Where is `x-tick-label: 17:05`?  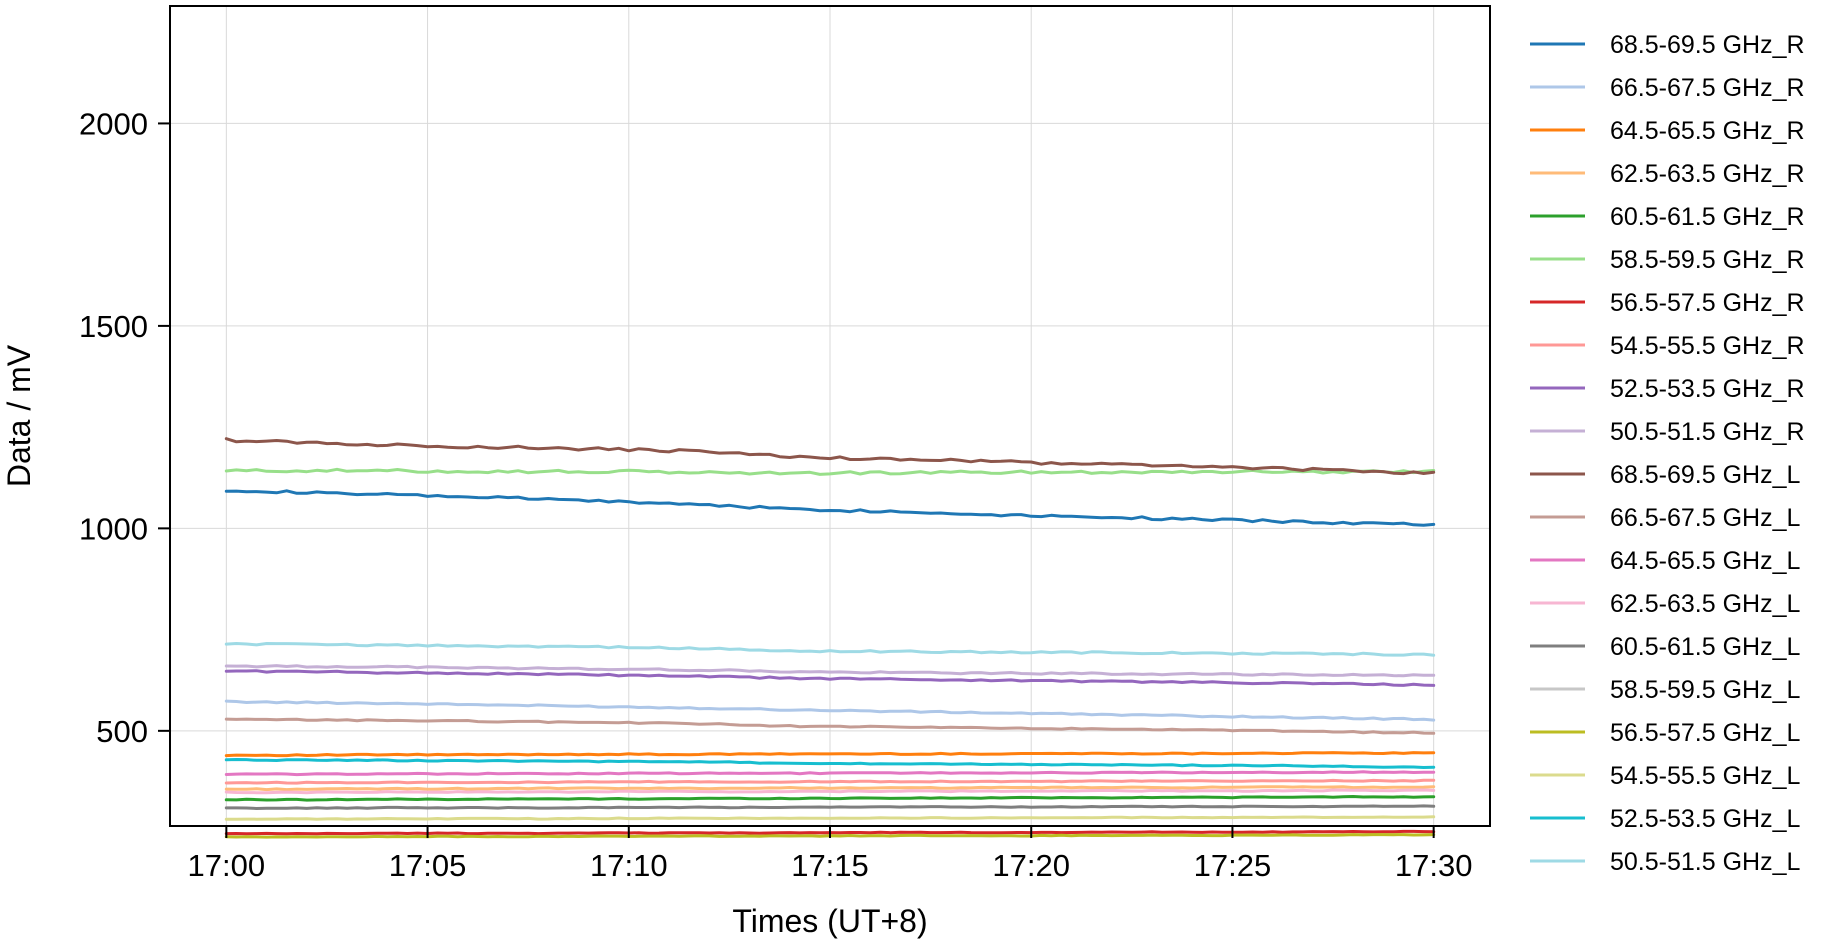 x-tick-label: 17:05 is located at coordinates (428, 865).